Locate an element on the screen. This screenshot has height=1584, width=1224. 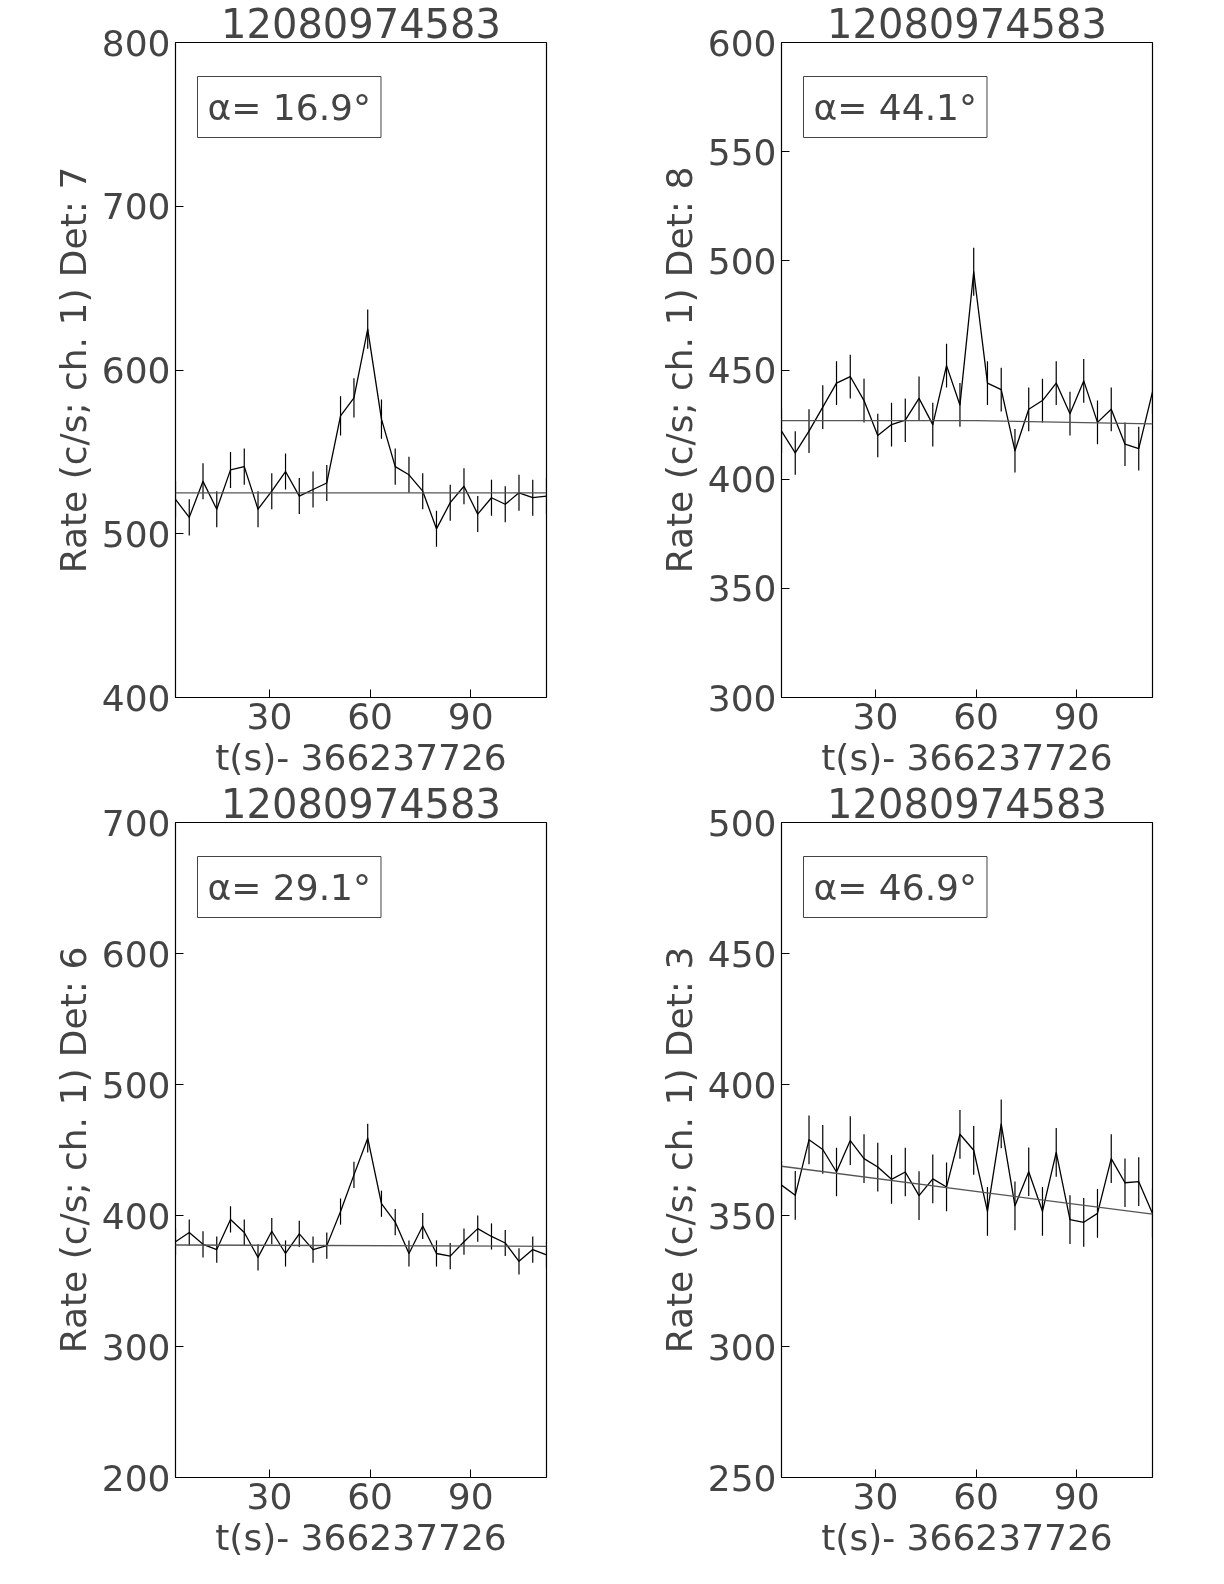
annotation: α= 29.1° is located at coordinates (289, 887).